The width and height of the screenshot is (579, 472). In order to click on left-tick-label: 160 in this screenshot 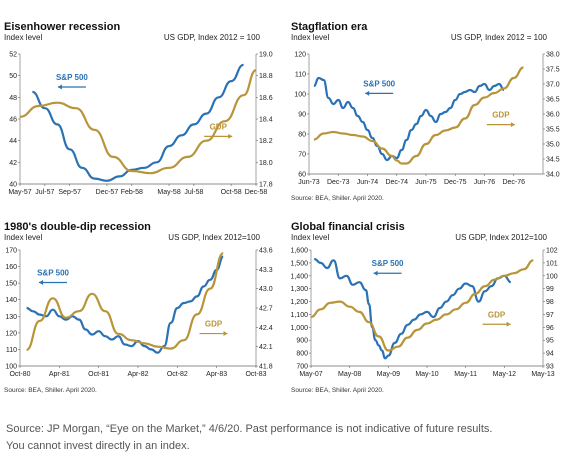, I will do `click(11, 267)`.